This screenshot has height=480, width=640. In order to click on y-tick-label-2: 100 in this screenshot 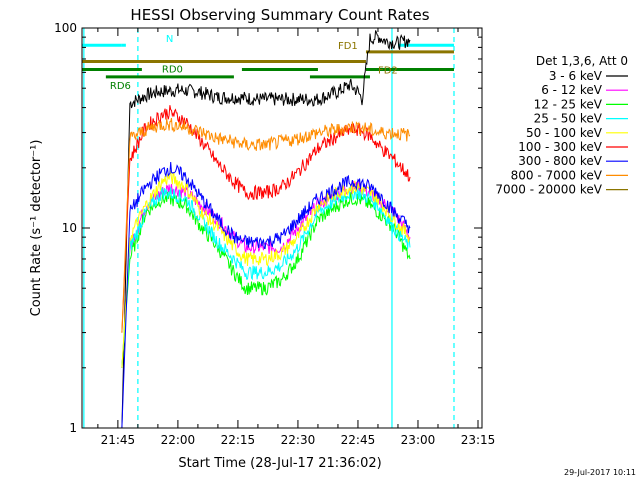, I will do `click(65, 28)`.